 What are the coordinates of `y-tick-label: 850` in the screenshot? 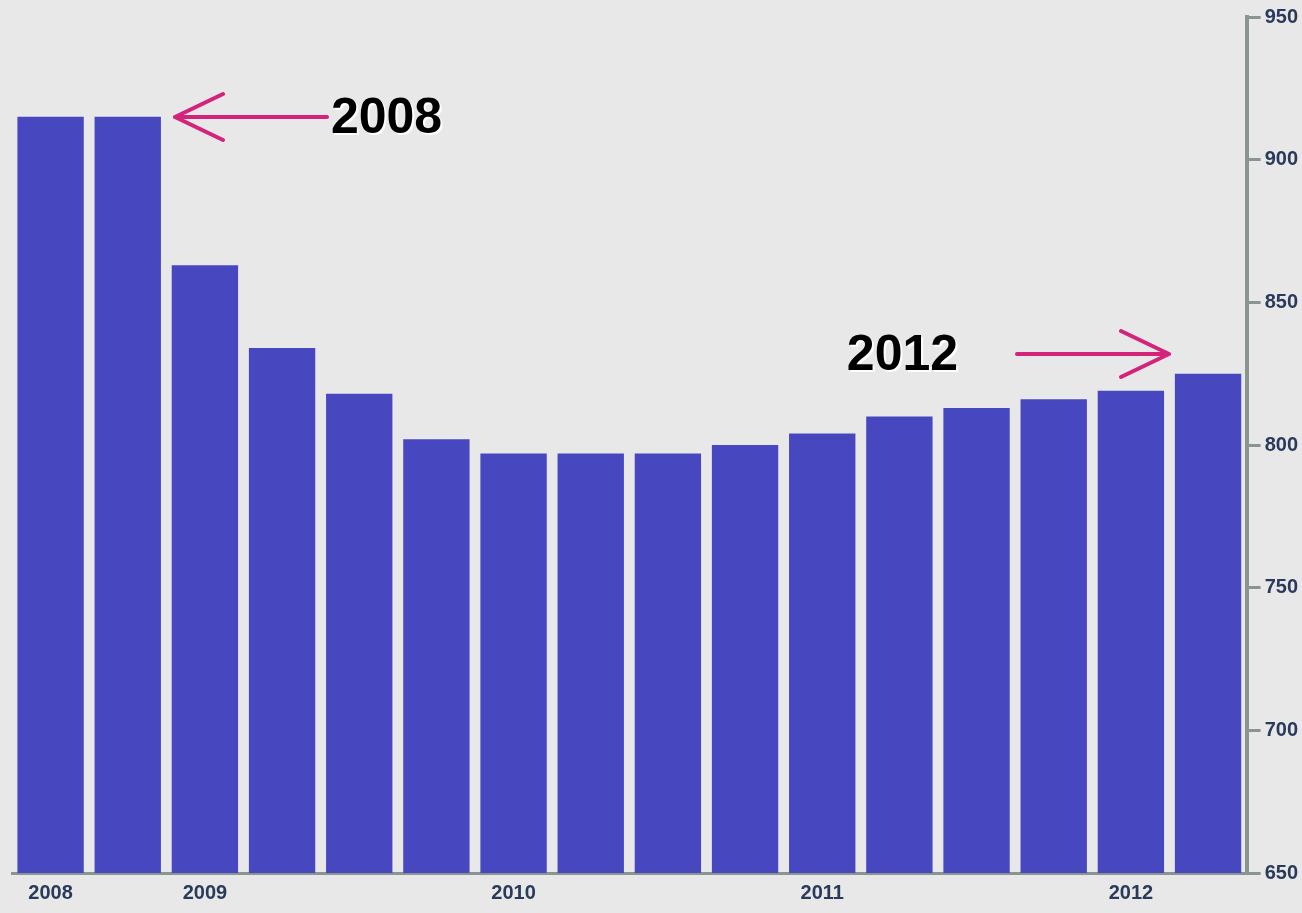 It's located at (1281, 300).